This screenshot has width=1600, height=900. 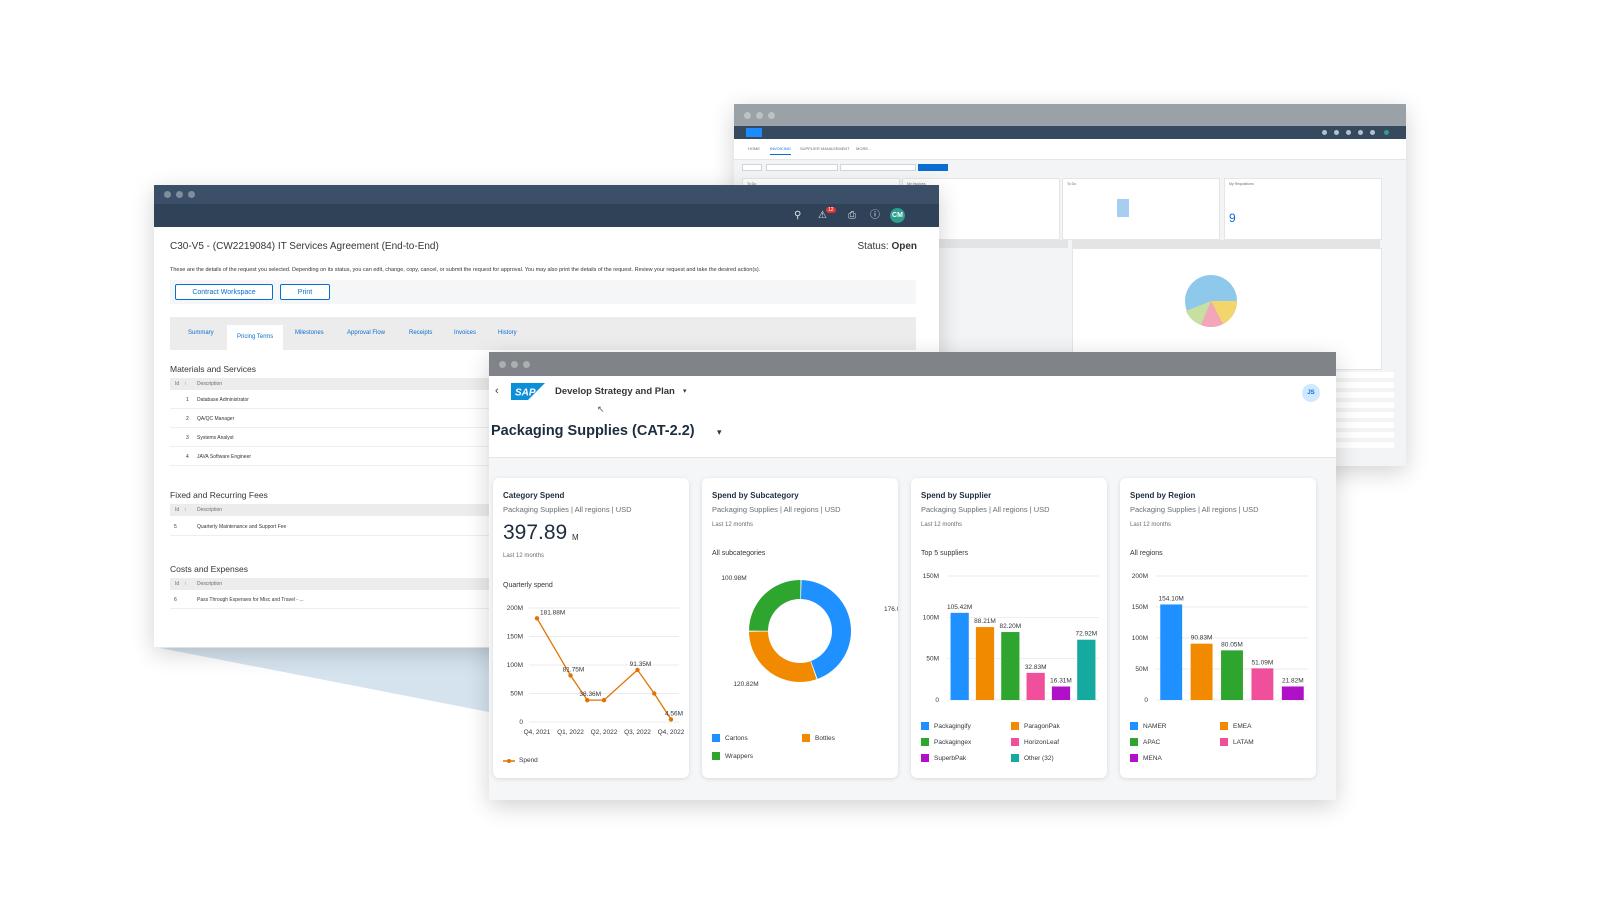 I want to click on tab-summary: Summary, so click(x=201, y=333).